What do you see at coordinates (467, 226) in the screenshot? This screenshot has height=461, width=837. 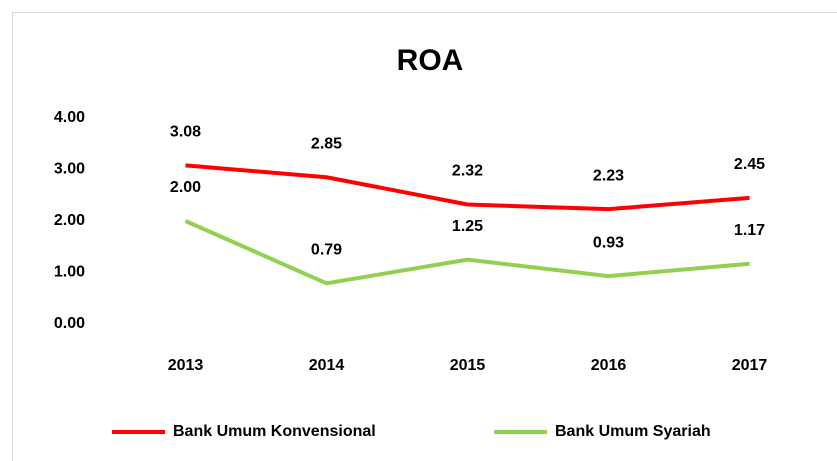 I see `data-label: 1.25` at bounding box center [467, 226].